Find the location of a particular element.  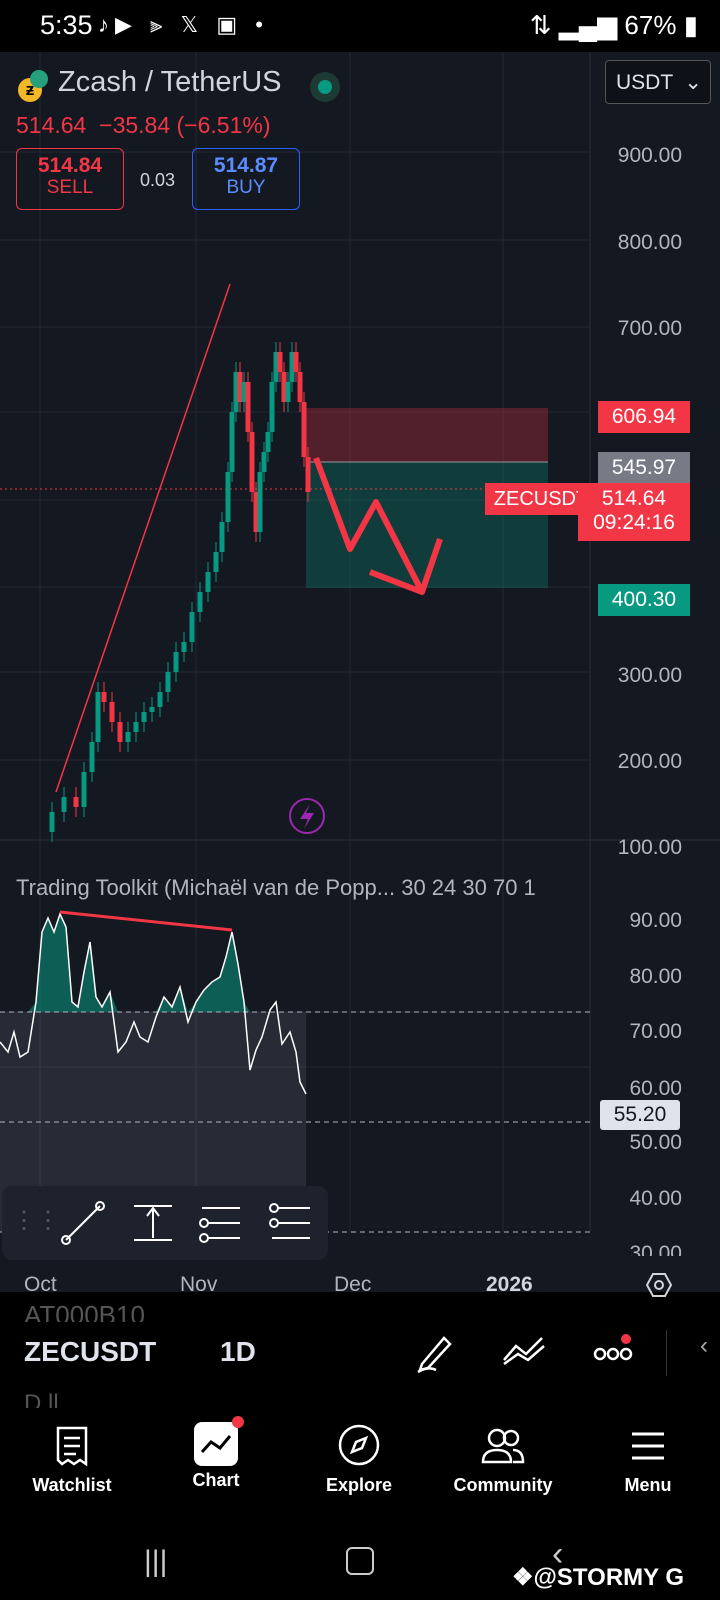

time-label: 2026 is located at coordinates (509, 1284).